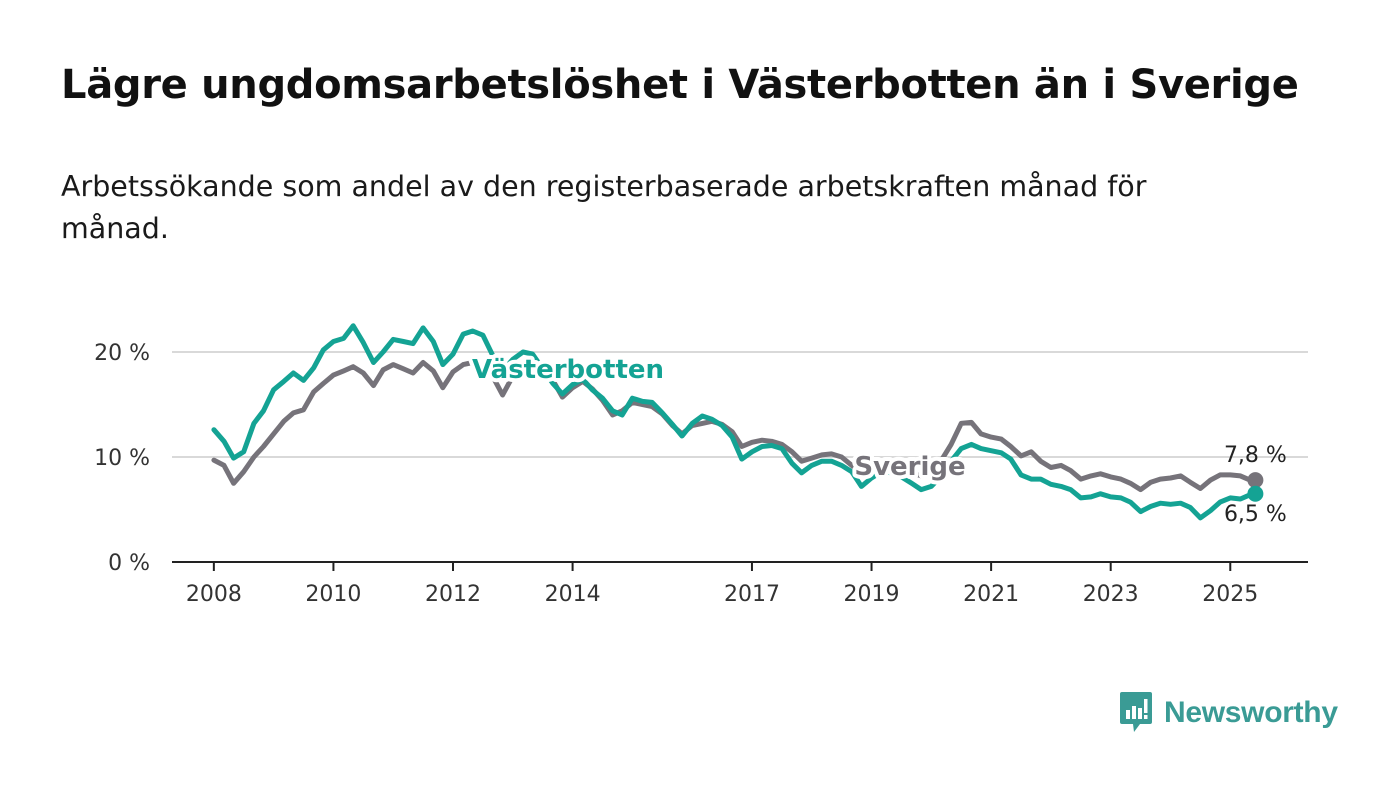  I want to click on end-value-label: 7,8 %, so click(1255, 455).